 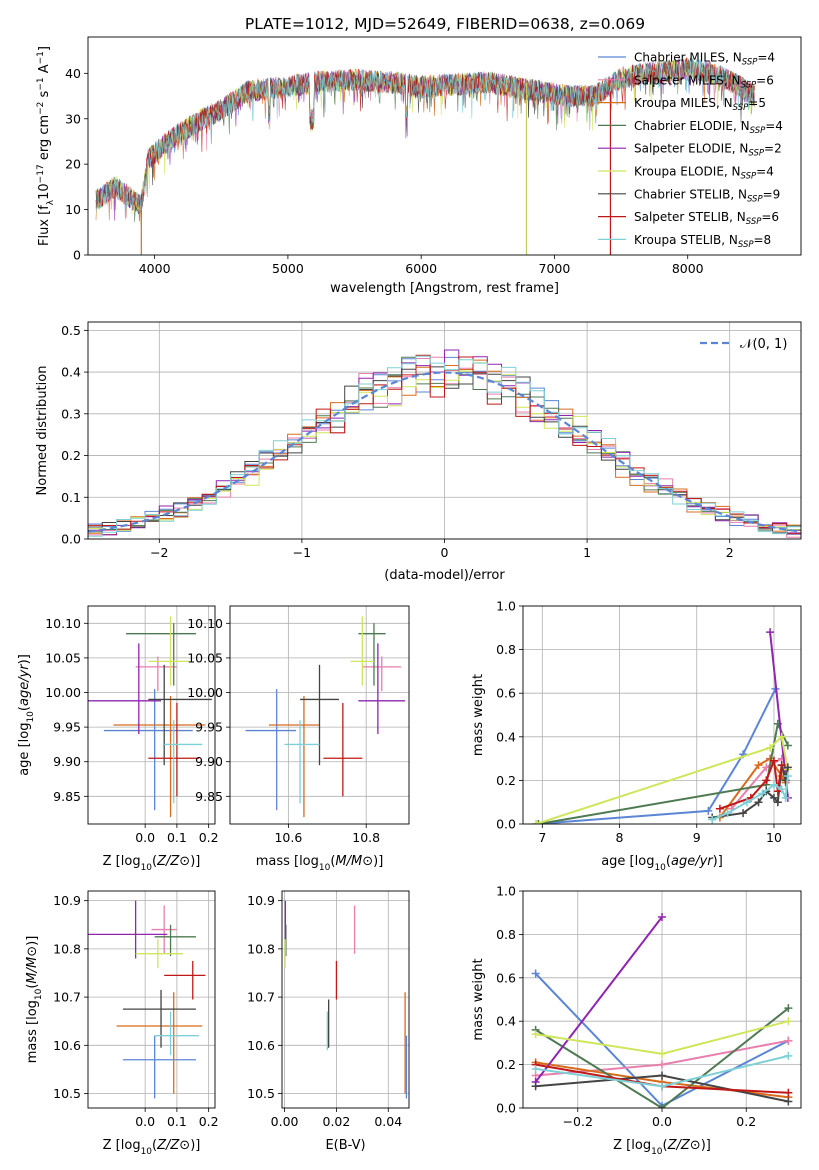 I want to click on x-tick-label: 0.04, so click(x=388, y=1121).